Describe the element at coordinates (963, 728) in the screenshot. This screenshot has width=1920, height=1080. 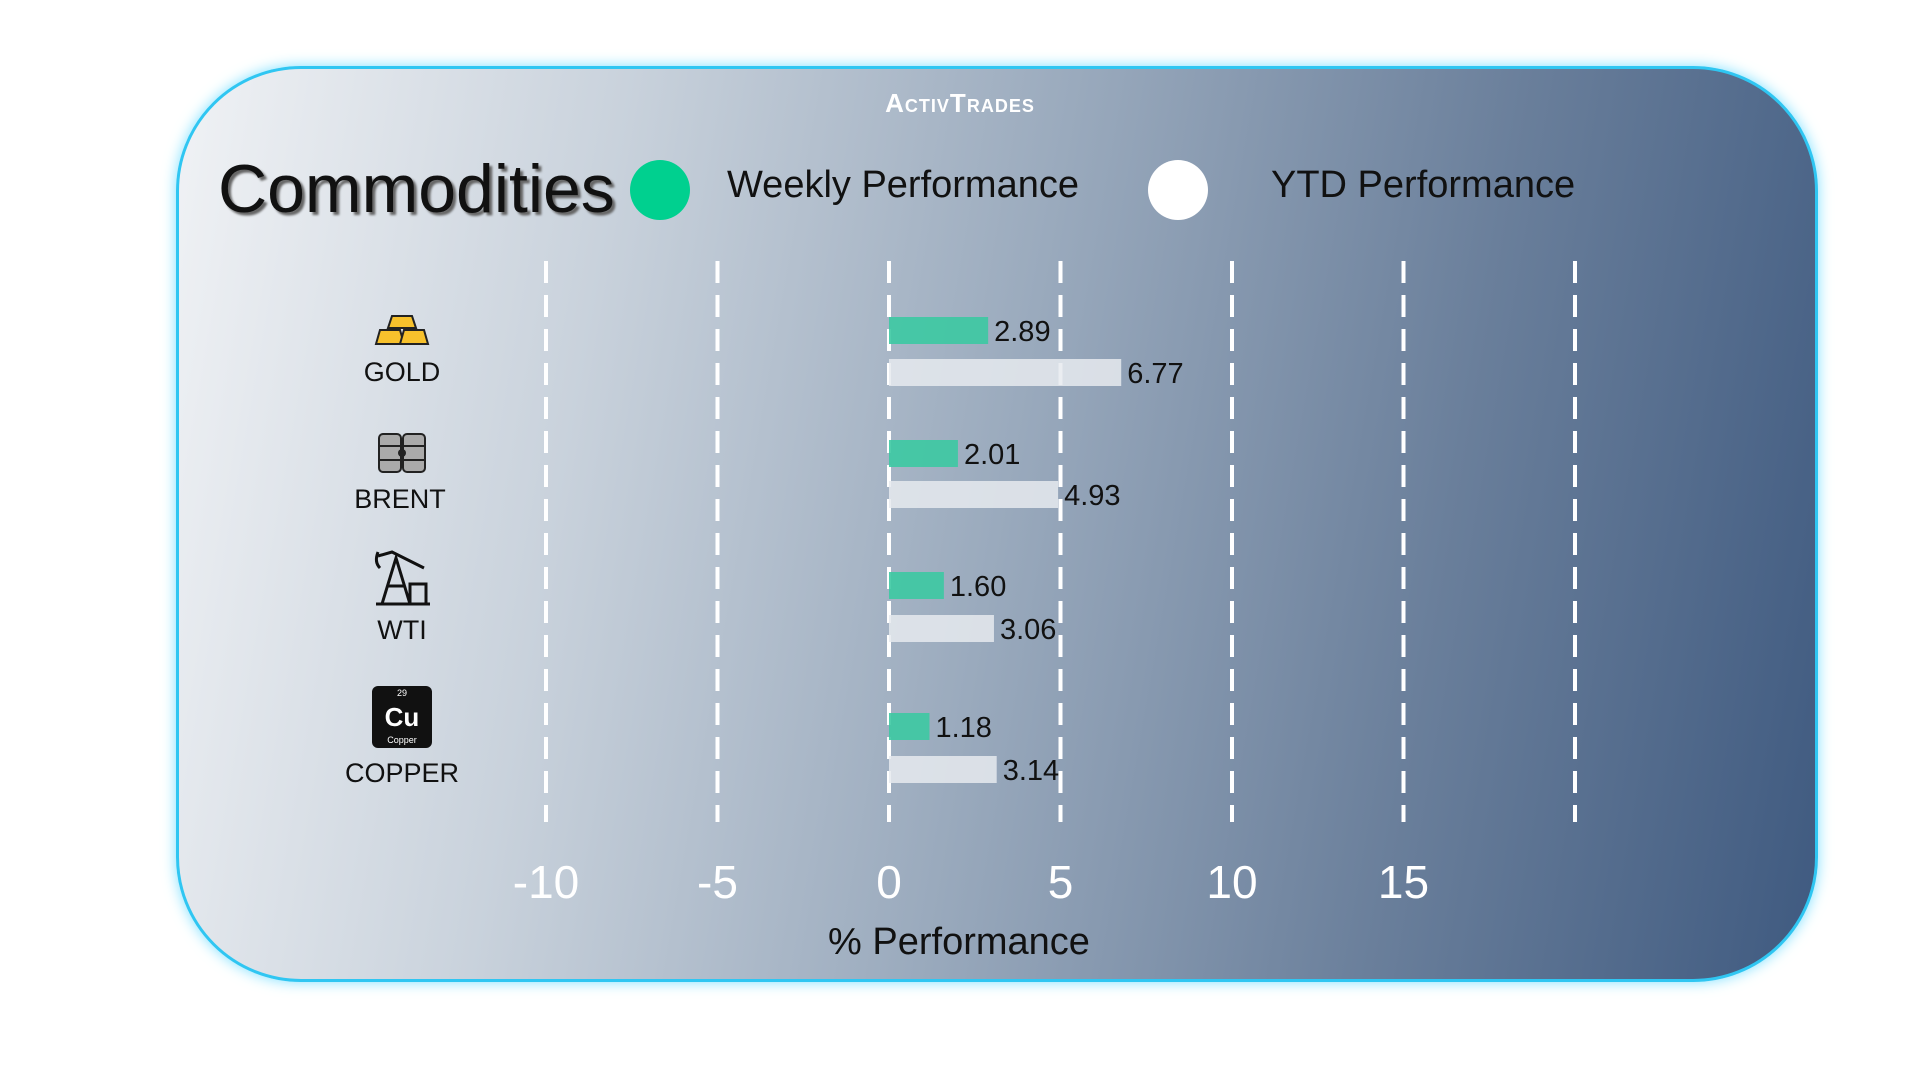
I see `data-label: 1.18` at that location.